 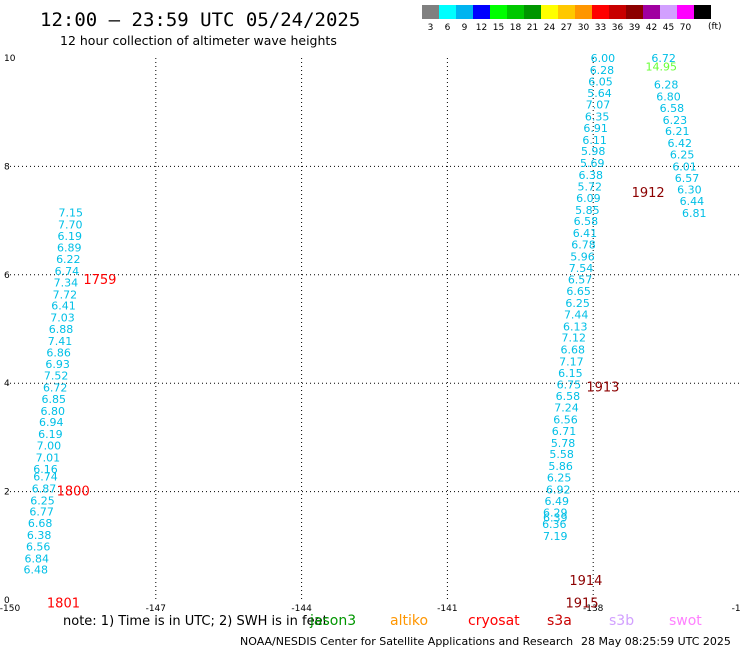 I want to click on wave-height-value: 6.44, so click(x=692, y=201).